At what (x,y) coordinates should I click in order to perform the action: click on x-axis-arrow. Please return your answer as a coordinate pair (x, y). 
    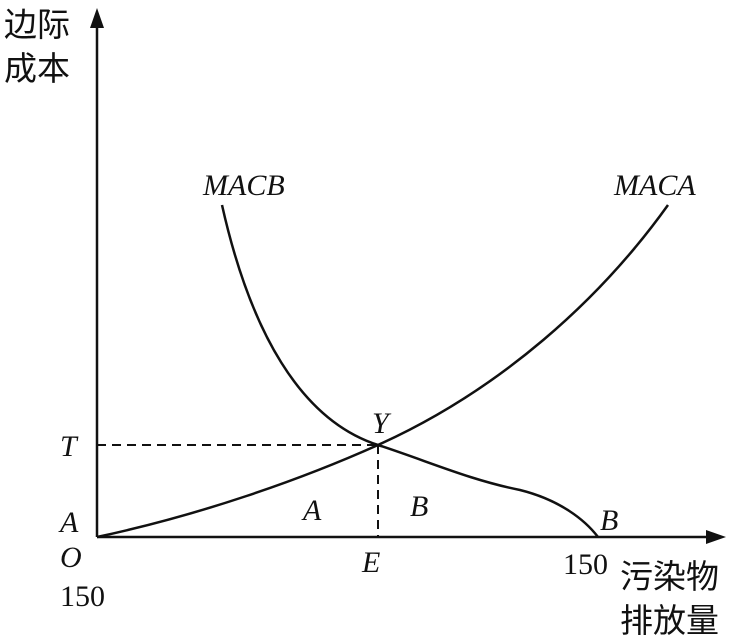
    Looking at the image, I should click on (716, 537).